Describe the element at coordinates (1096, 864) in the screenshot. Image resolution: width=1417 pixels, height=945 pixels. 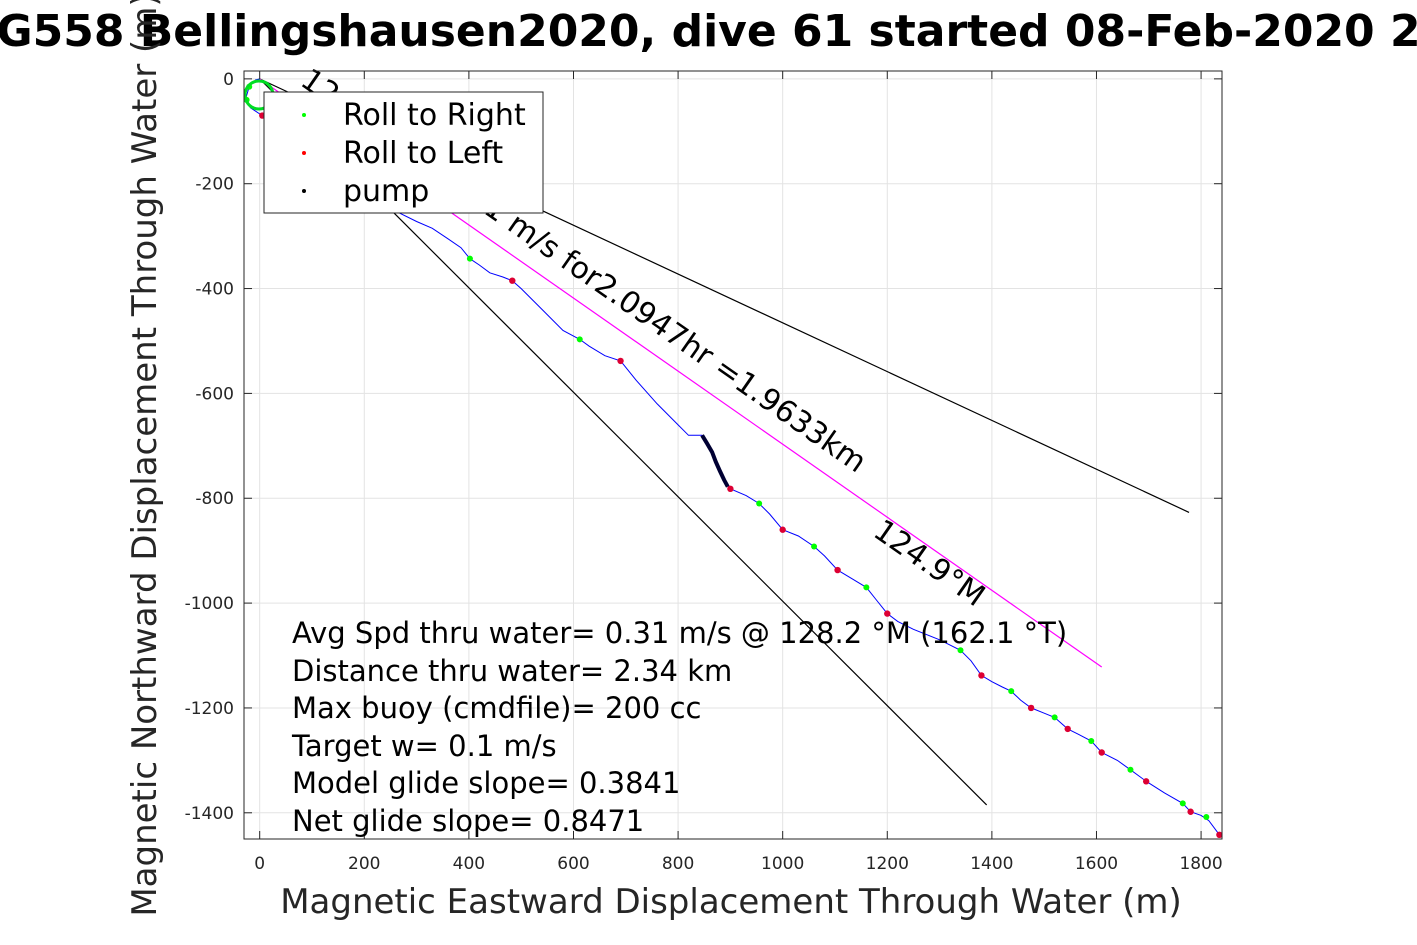
I see `x-tick-label: 1600` at that location.